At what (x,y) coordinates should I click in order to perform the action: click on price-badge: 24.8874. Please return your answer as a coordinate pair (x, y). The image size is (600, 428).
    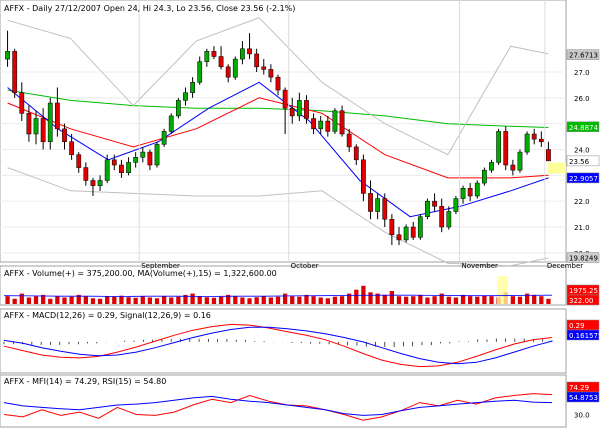
    Looking at the image, I should click on (583, 128).